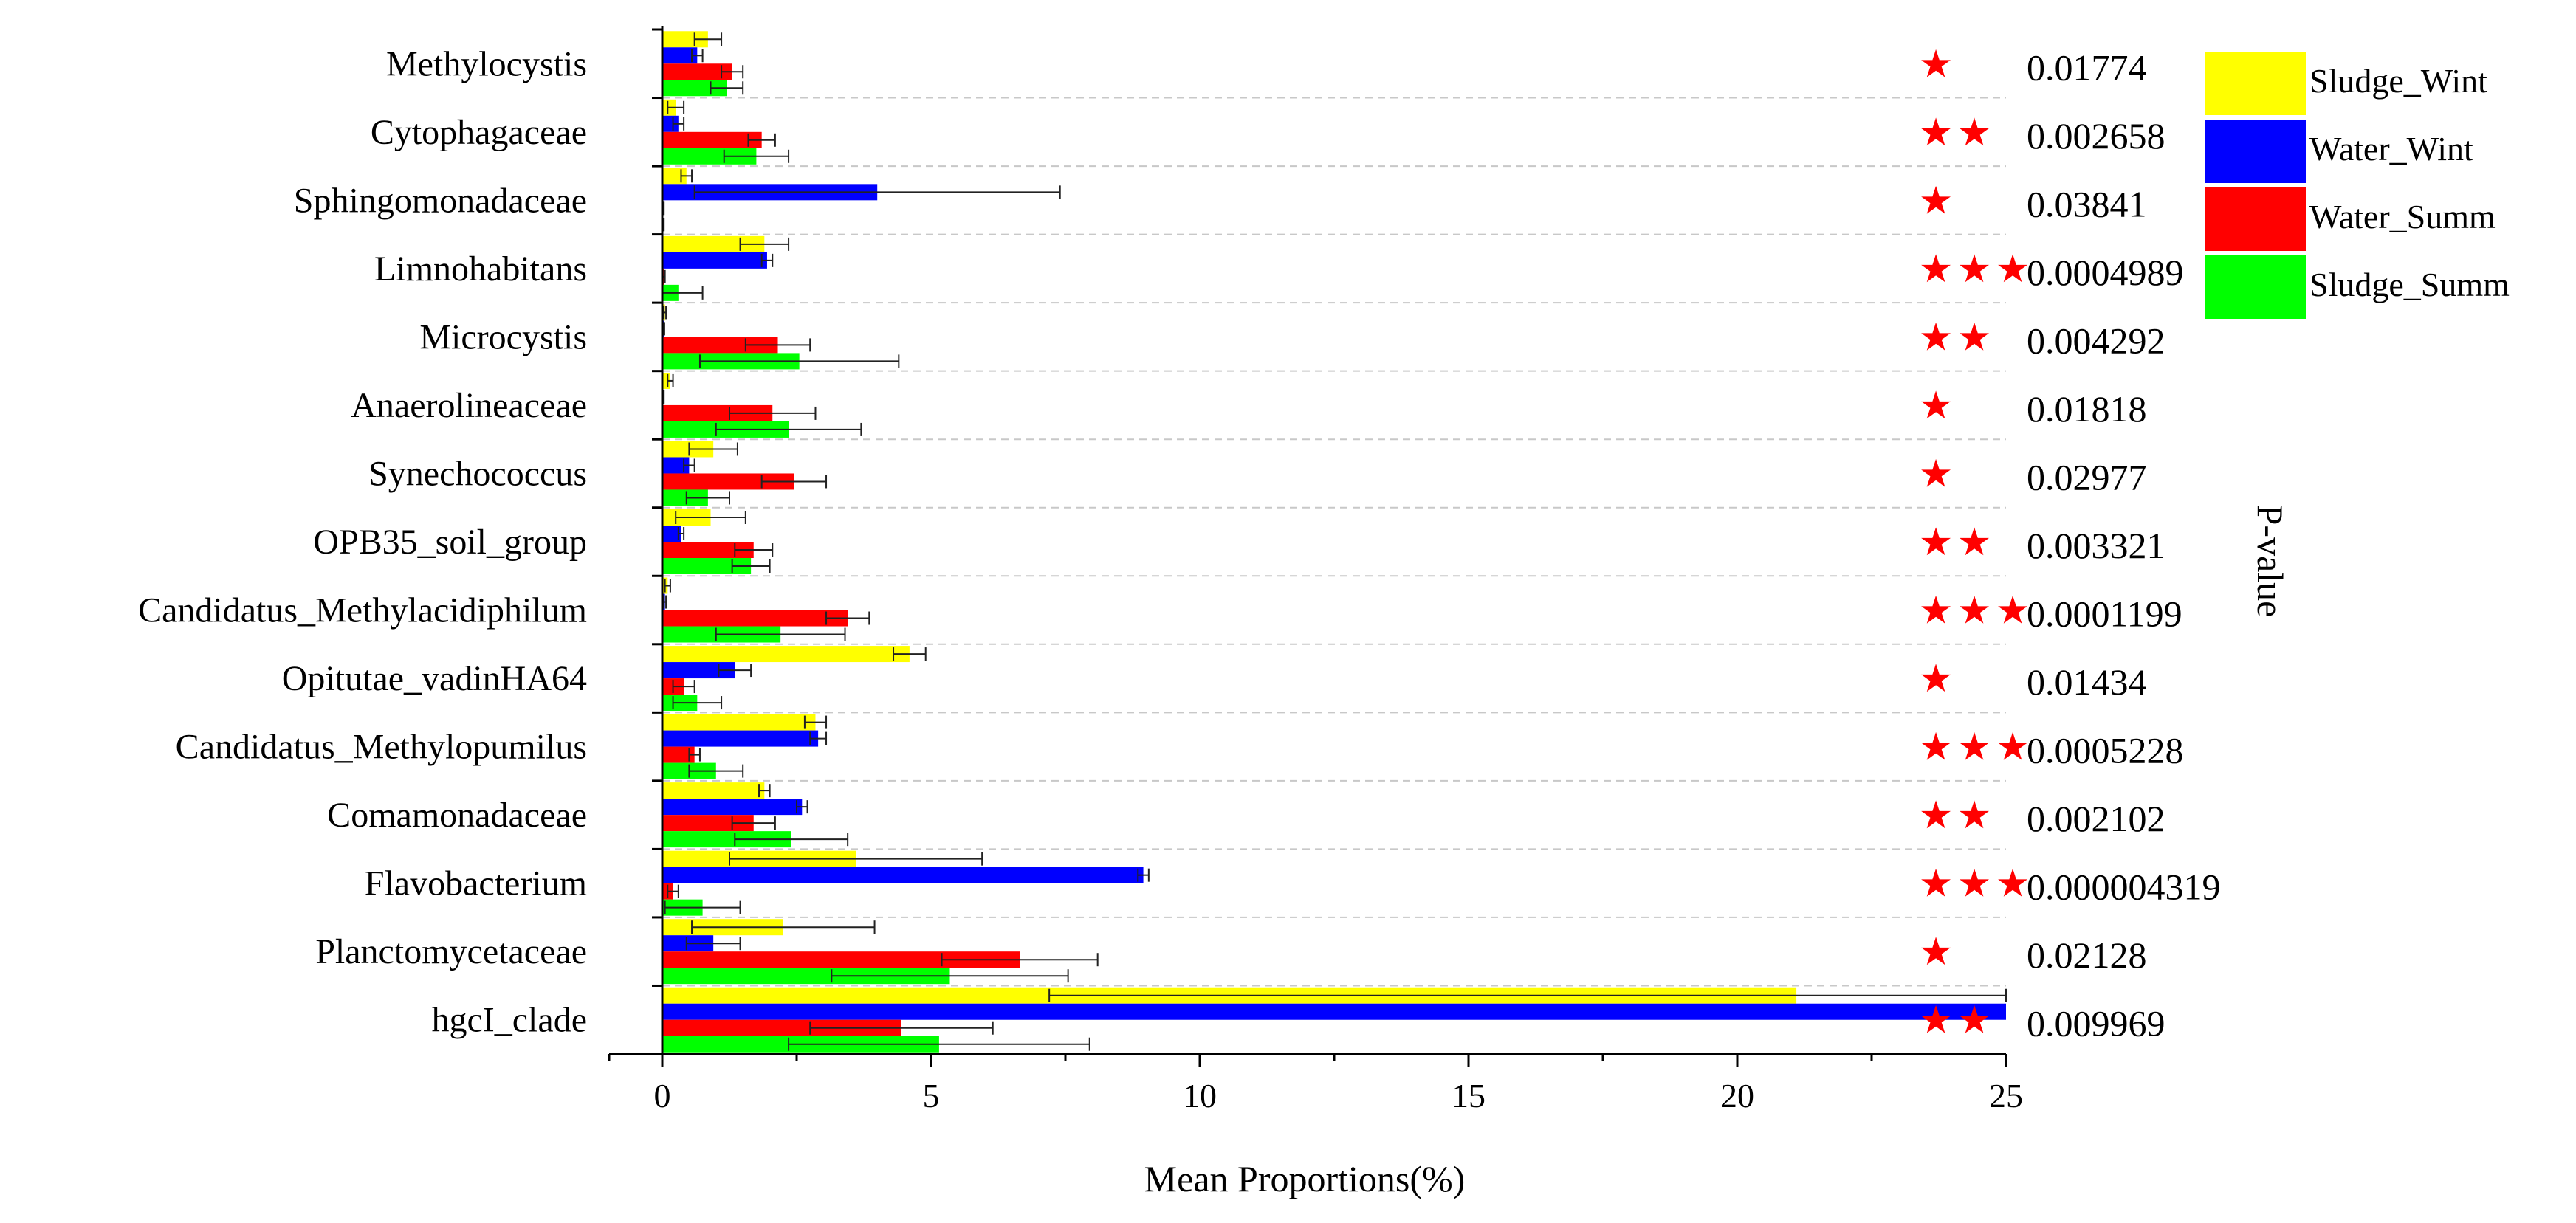  I want to click on x-tick-label: 20, so click(1737, 1096).